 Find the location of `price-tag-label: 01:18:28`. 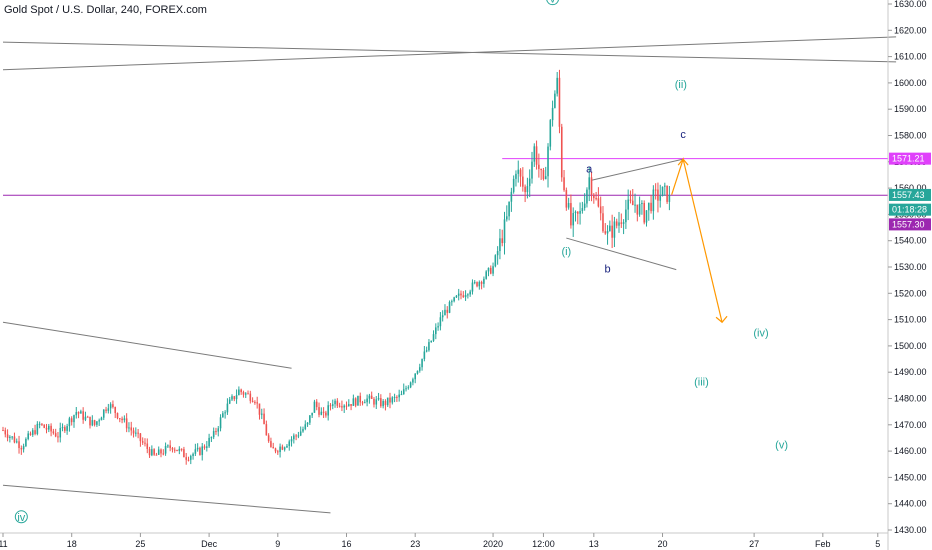

price-tag-label: 01:18:28 is located at coordinates (909, 210).